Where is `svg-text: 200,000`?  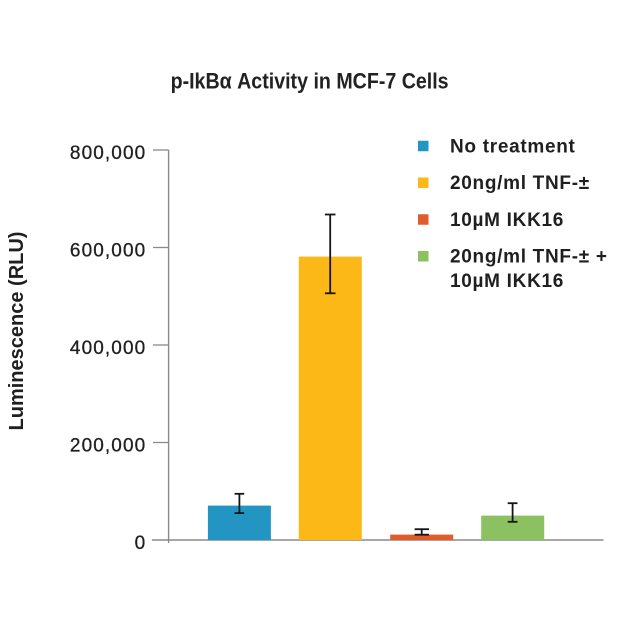
svg-text: 200,000 is located at coordinates (108, 446).